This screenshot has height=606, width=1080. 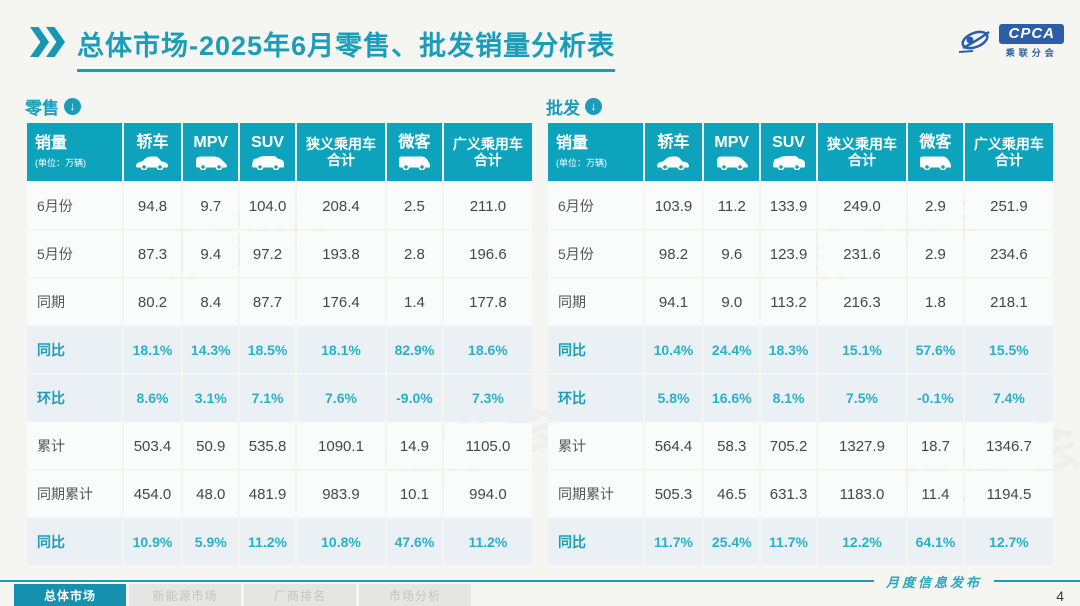 What do you see at coordinates (185, 595) in the screenshot?
I see `footer-tab-新能源市场: 新能源市场` at bounding box center [185, 595].